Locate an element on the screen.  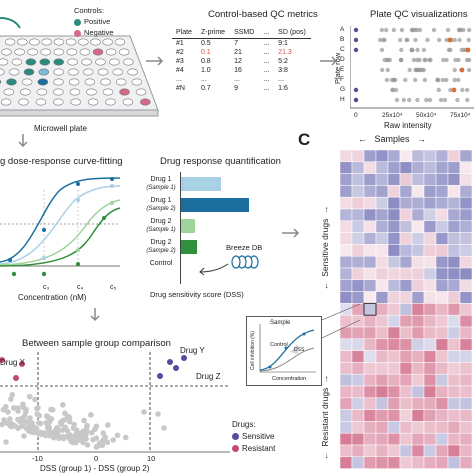
tick-label: 75x10⁴ is located at coordinates (460, 115).